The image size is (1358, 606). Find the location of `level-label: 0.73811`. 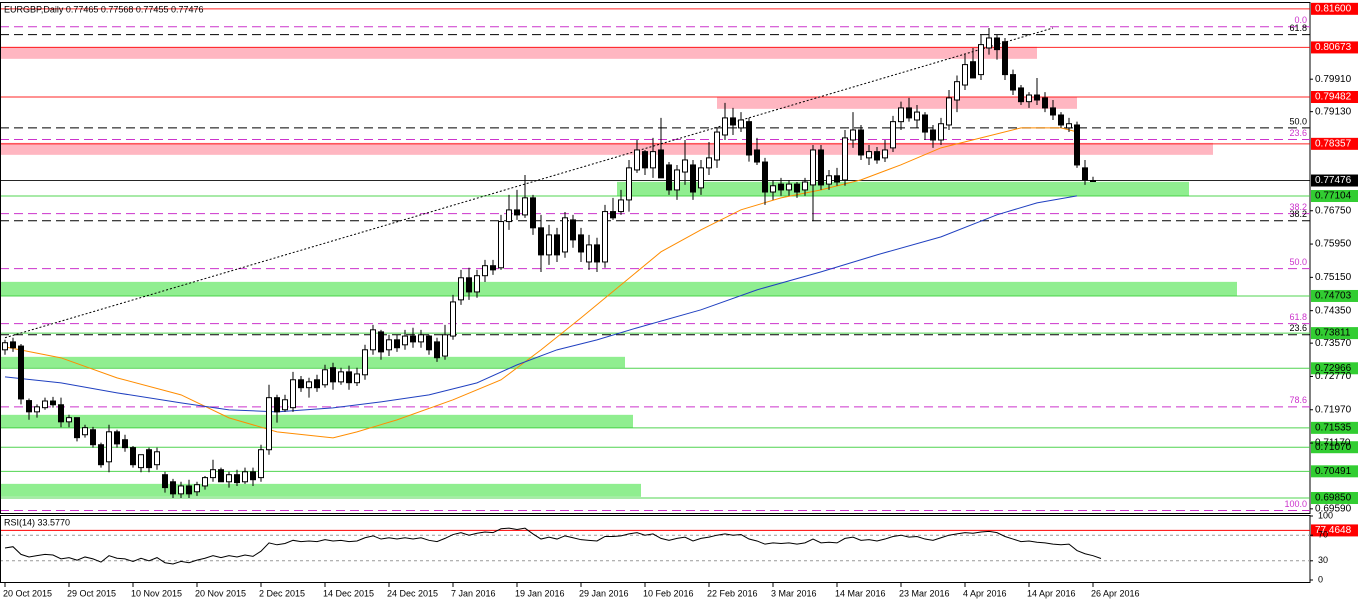

level-label: 0.73811 is located at coordinates (1333, 333).